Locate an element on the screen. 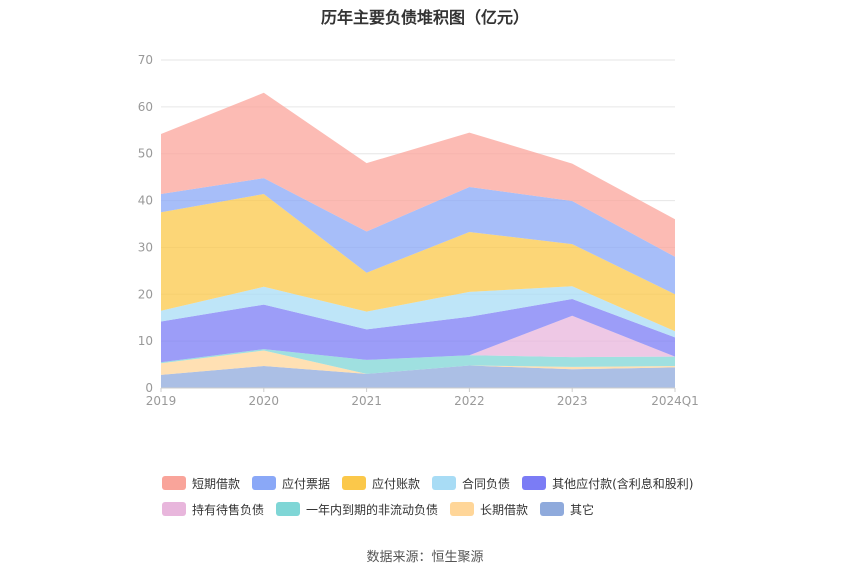 The height and width of the screenshot is (575, 850). y-tick-label: 40 is located at coordinates (145, 201).